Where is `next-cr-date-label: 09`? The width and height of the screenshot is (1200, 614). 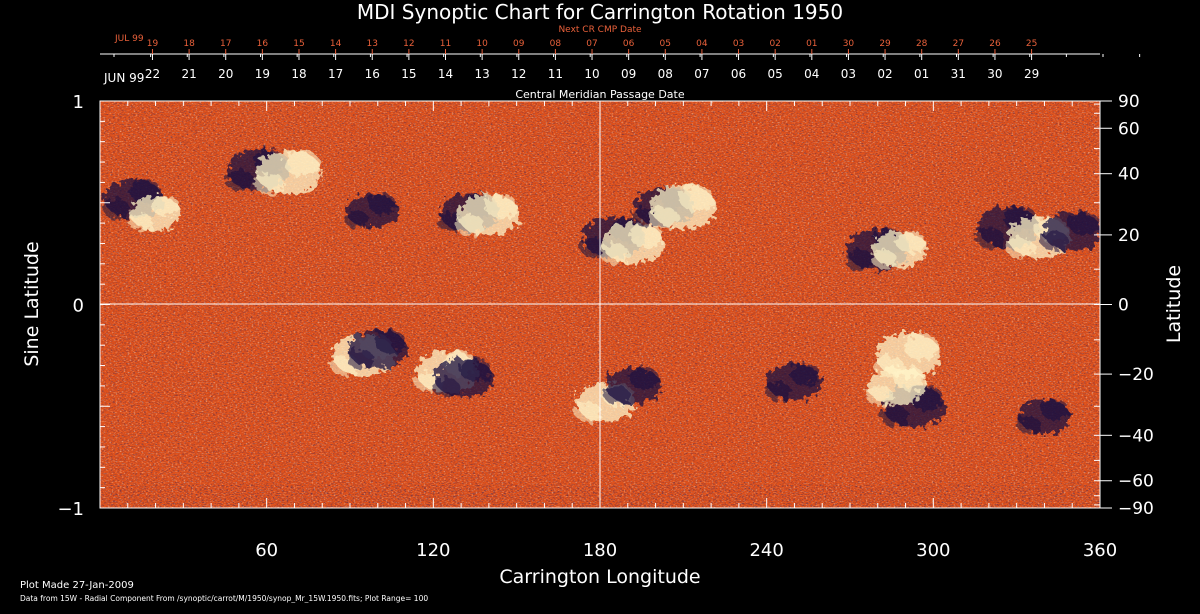 next-cr-date-label: 09 is located at coordinates (519, 44).